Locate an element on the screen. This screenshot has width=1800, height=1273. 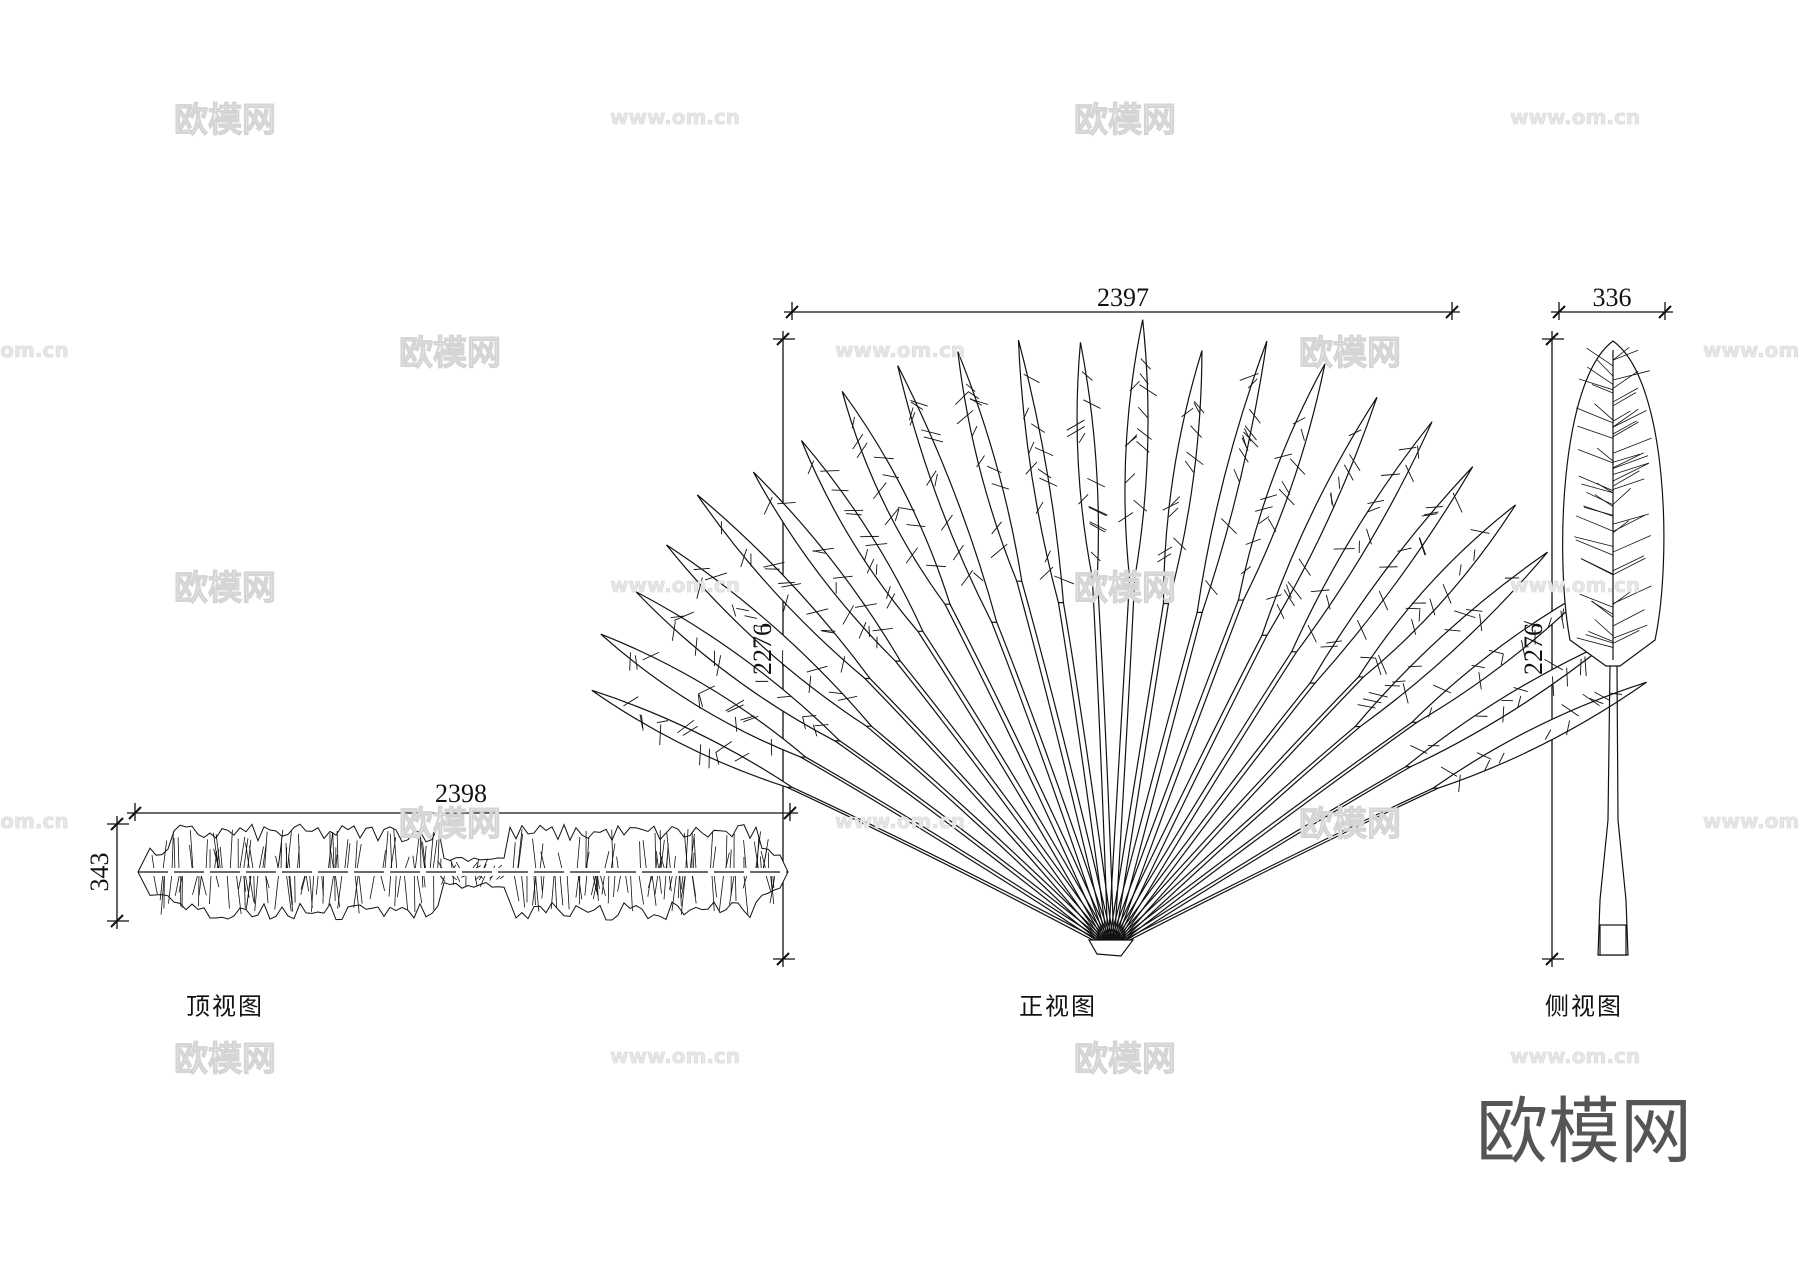
side-base is located at coordinates (1613, 940).